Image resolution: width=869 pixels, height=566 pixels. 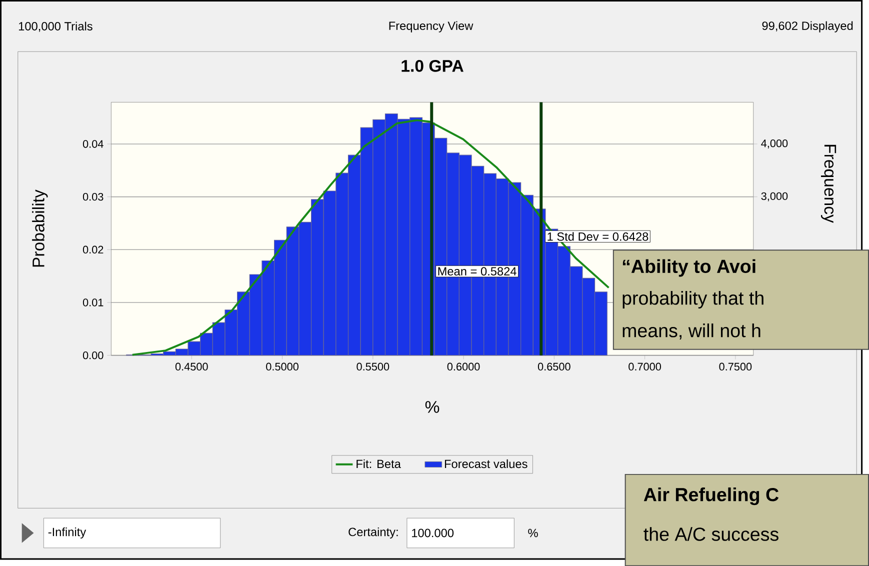 What do you see at coordinates (598, 236) in the screenshot?
I see `ref-line-label: 1 Std Dev = 0.6428` at bounding box center [598, 236].